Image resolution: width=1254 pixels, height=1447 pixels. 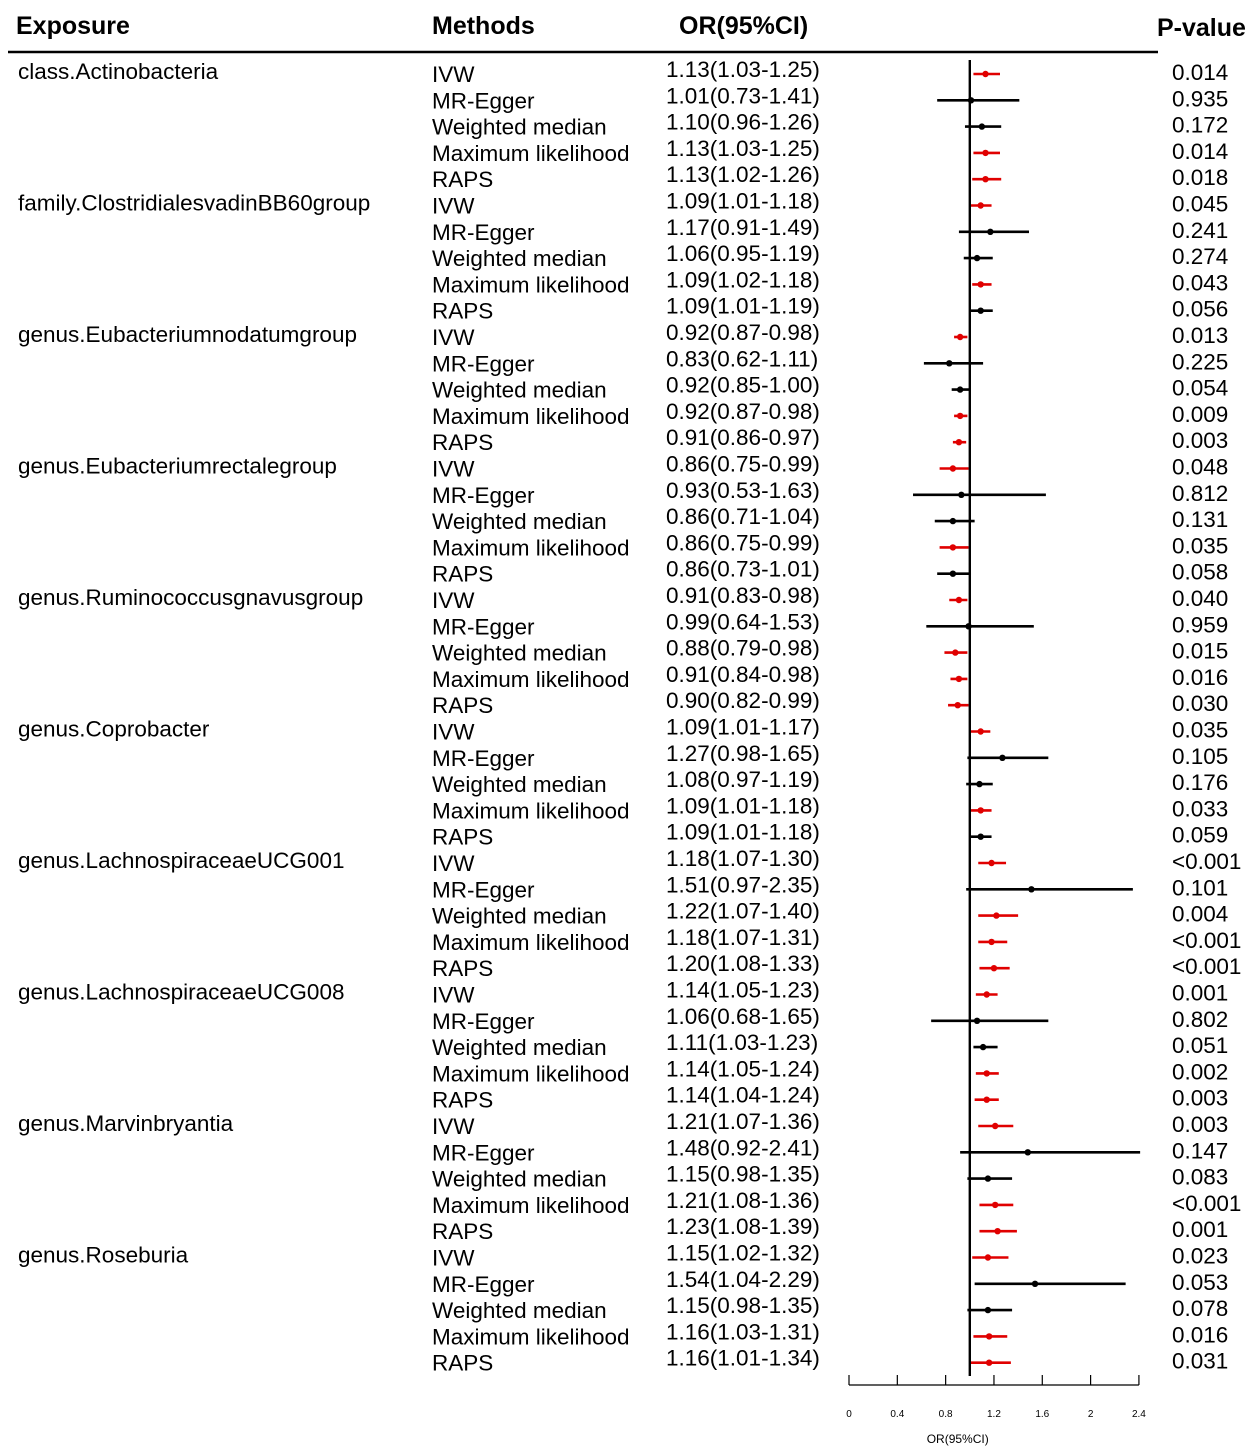 I want to click on p-value-label: 0.035, so click(x=1200, y=730).